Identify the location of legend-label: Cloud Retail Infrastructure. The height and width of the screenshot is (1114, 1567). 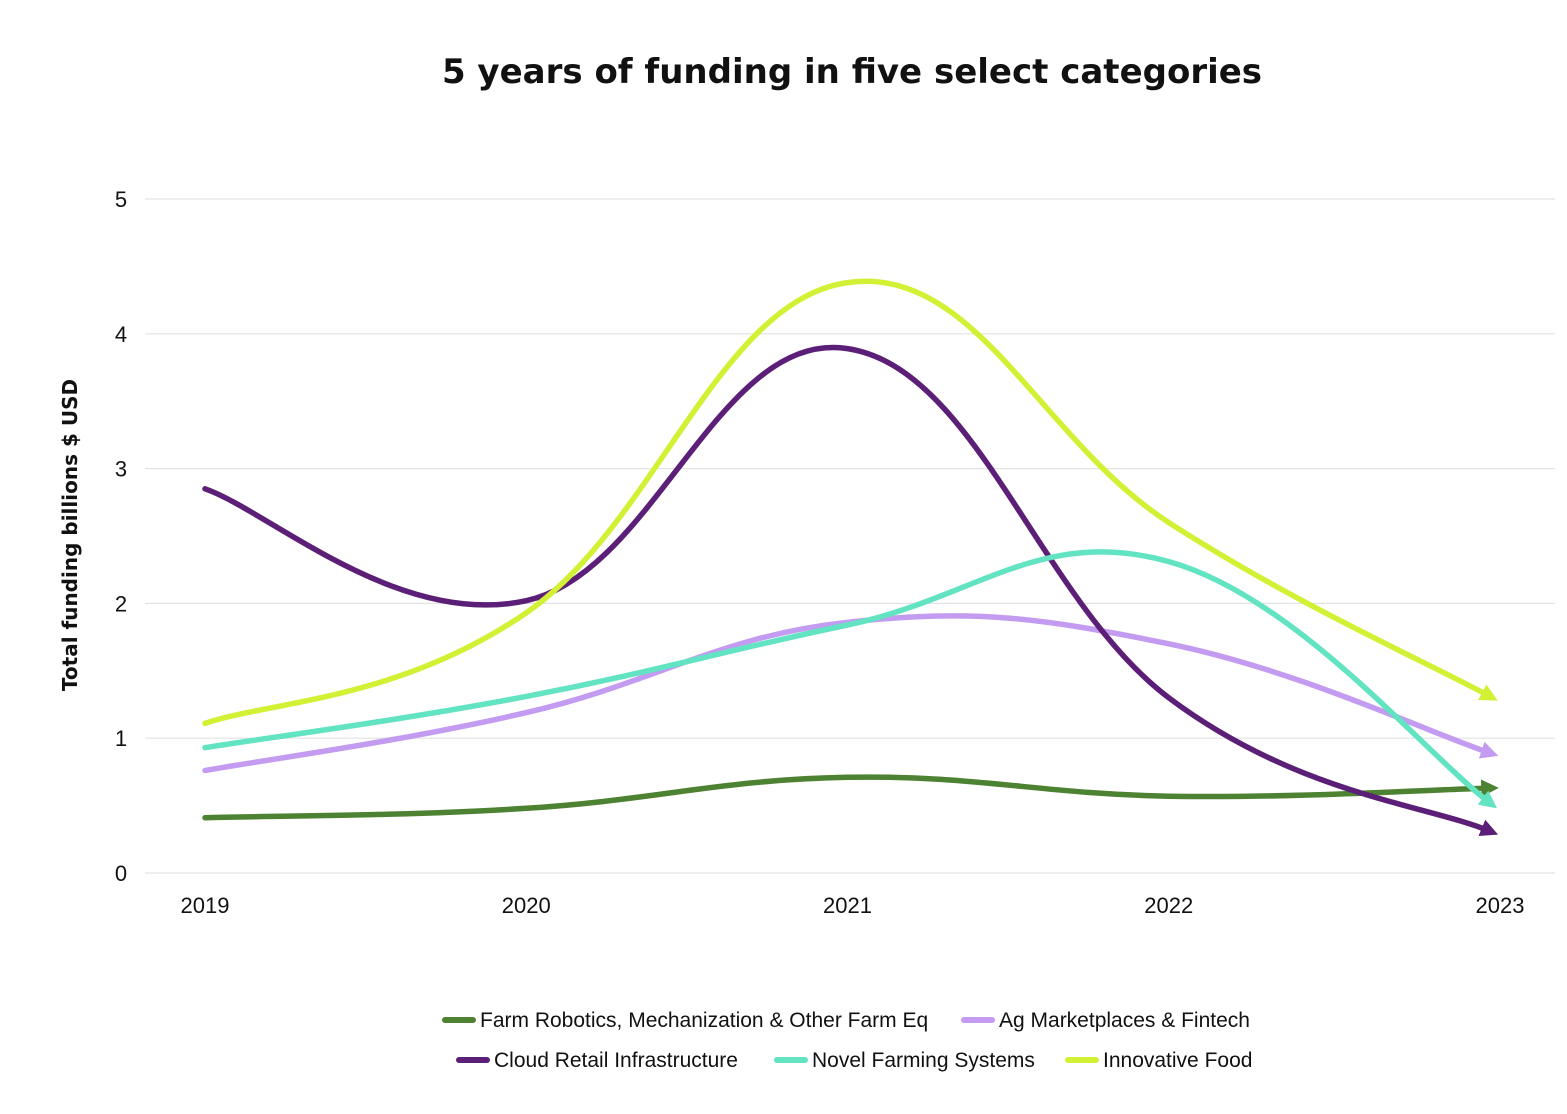
(616, 1060).